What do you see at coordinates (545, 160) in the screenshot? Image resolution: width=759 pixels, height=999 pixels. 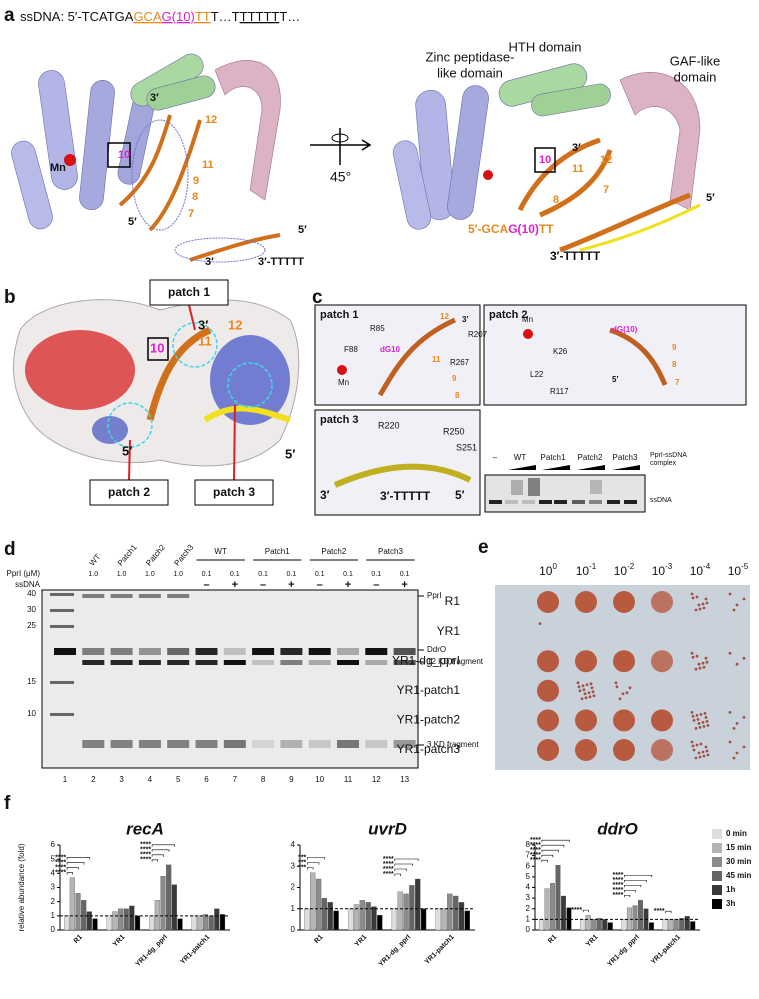 I see `box` at bounding box center [545, 160].